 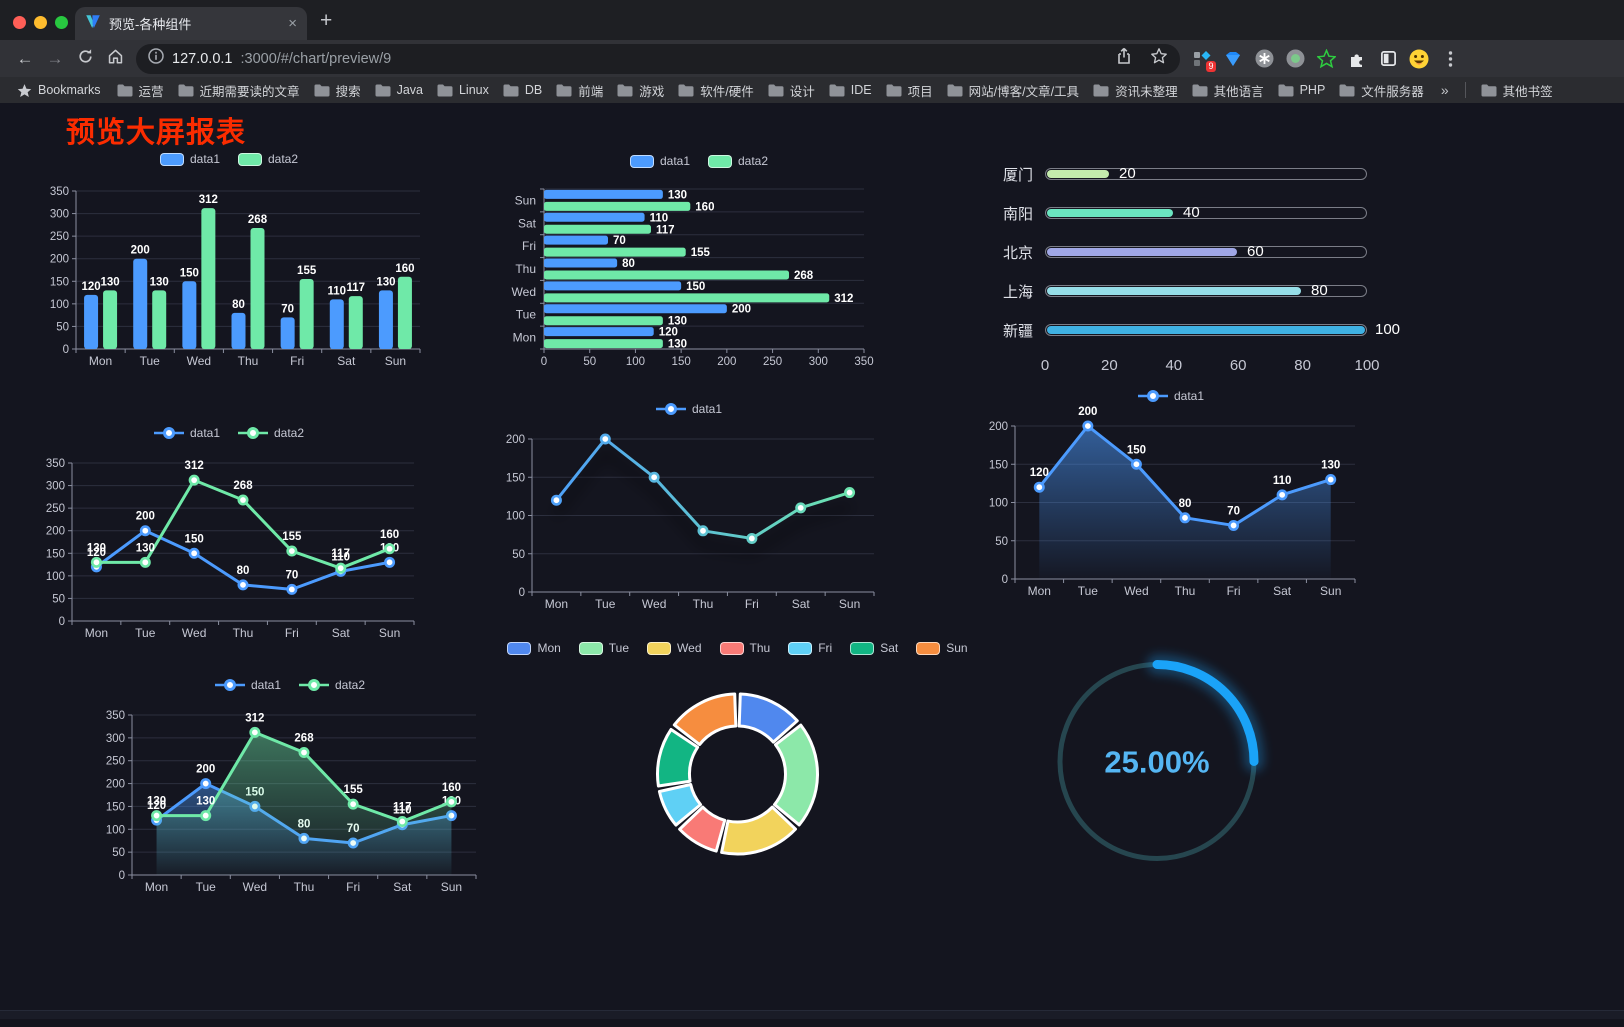 I want to click on tab-close-icon: ×, so click(x=292, y=23).